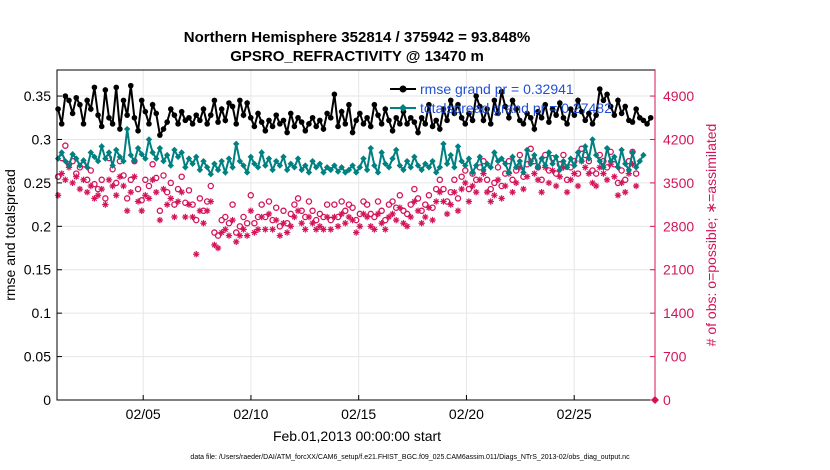 The height and width of the screenshot is (470, 830). Describe the element at coordinates (678, 139) in the screenshot. I see `right-tick-label: 4200` at that location.